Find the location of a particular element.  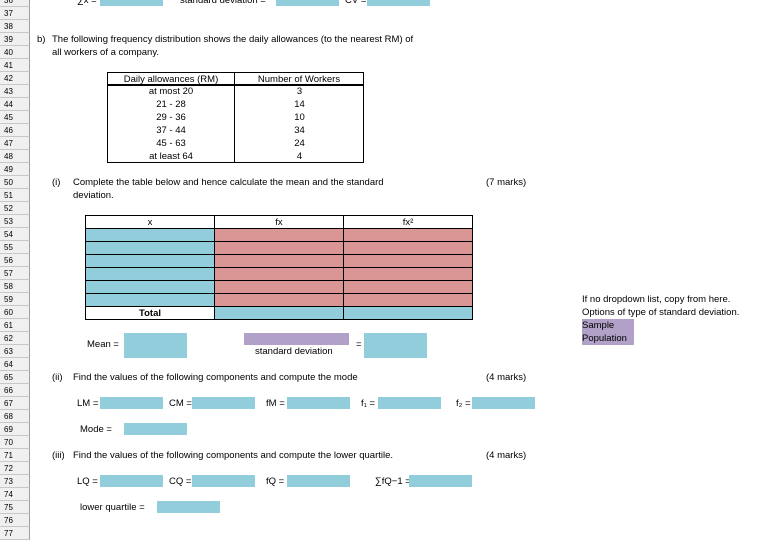

row-number: 77 is located at coordinates (15, 533).